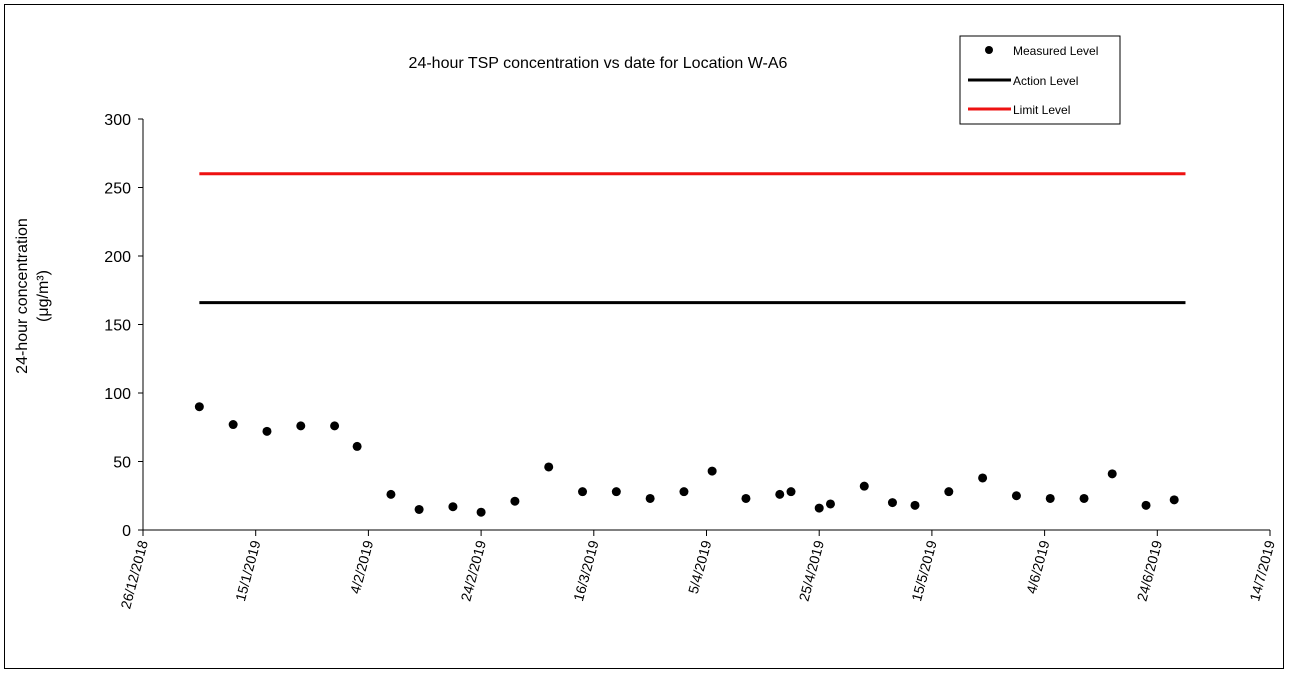 The height and width of the screenshot is (673, 1290). What do you see at coordinates (686, 459) in the screenshot?
I see `measured-points` at bounding box center [686, 459].